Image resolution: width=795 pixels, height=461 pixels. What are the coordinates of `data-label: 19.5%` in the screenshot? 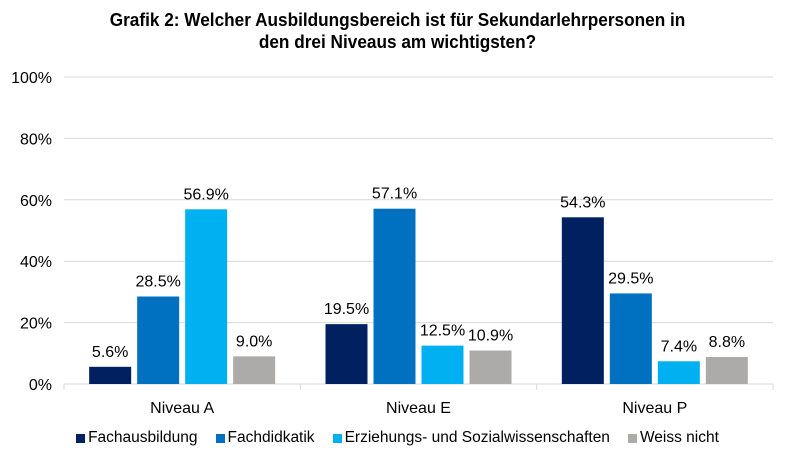 It's located at (346, 309).